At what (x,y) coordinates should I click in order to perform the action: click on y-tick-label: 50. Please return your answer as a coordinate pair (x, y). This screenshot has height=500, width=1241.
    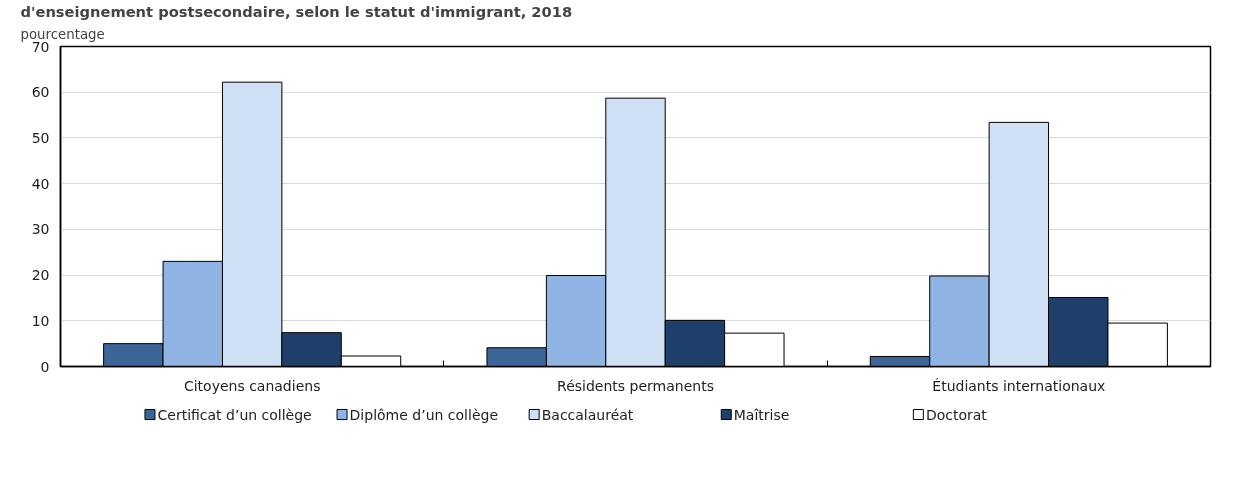
    Looking at the image, I should click on (40, 137).